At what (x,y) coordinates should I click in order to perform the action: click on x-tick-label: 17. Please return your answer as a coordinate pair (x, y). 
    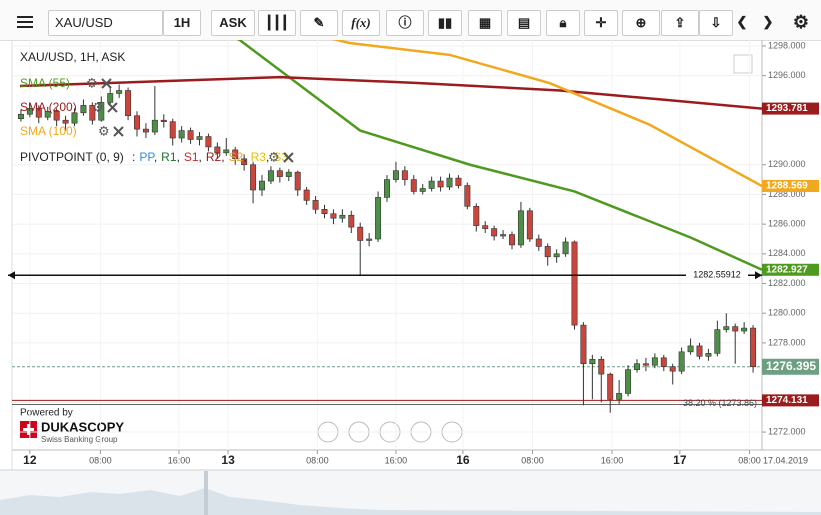
    Looking at the image, I should click on (680, 460).